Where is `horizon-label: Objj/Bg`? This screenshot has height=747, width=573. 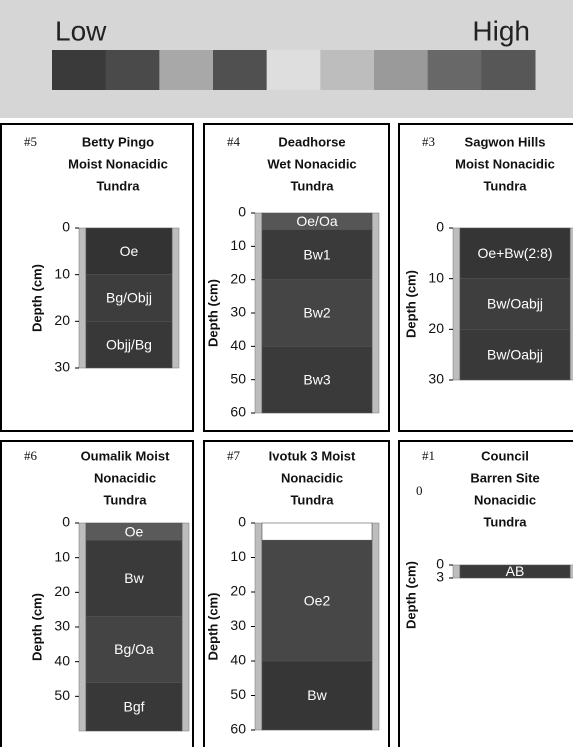 horizon-label: Objj/Bg is located at coordinates (129, 344).